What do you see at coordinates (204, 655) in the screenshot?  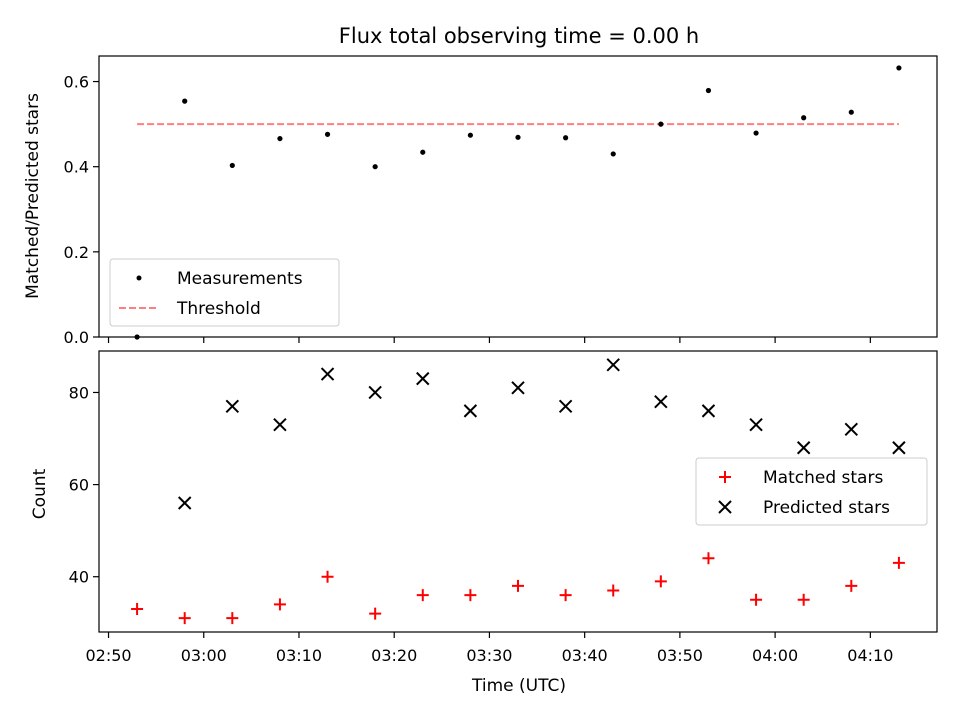 I see `bottom-x-tick-label: 03:00` at bounding box center [204, 655].